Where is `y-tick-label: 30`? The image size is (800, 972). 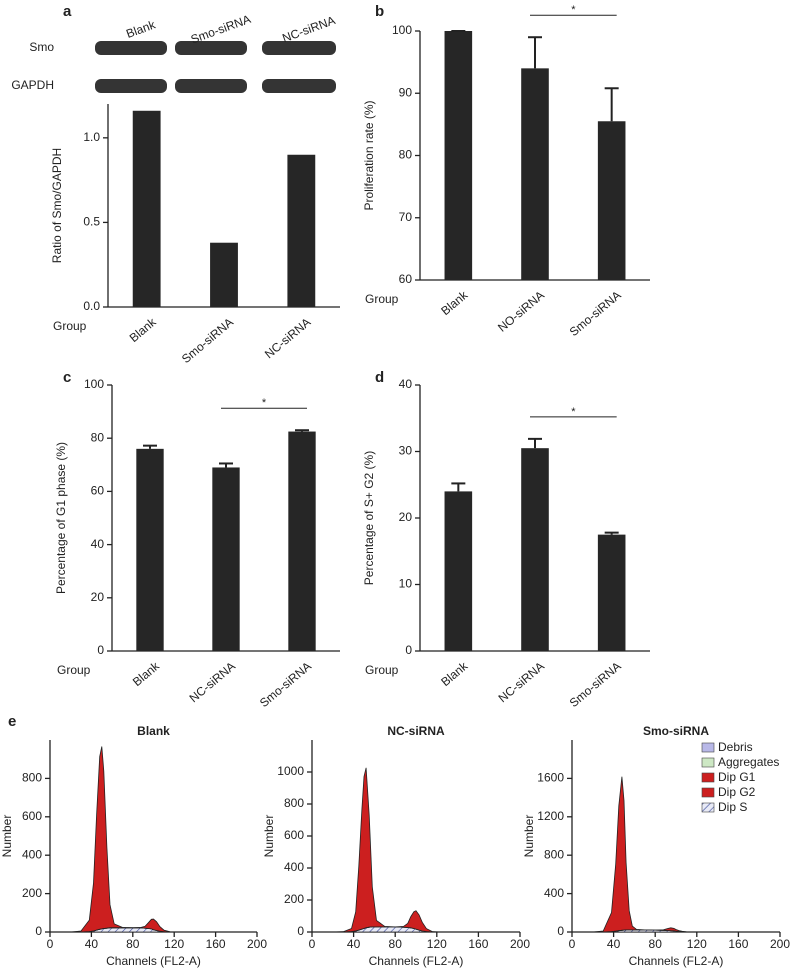 y-tick-label: 30 is located at coordinates (406, 451).